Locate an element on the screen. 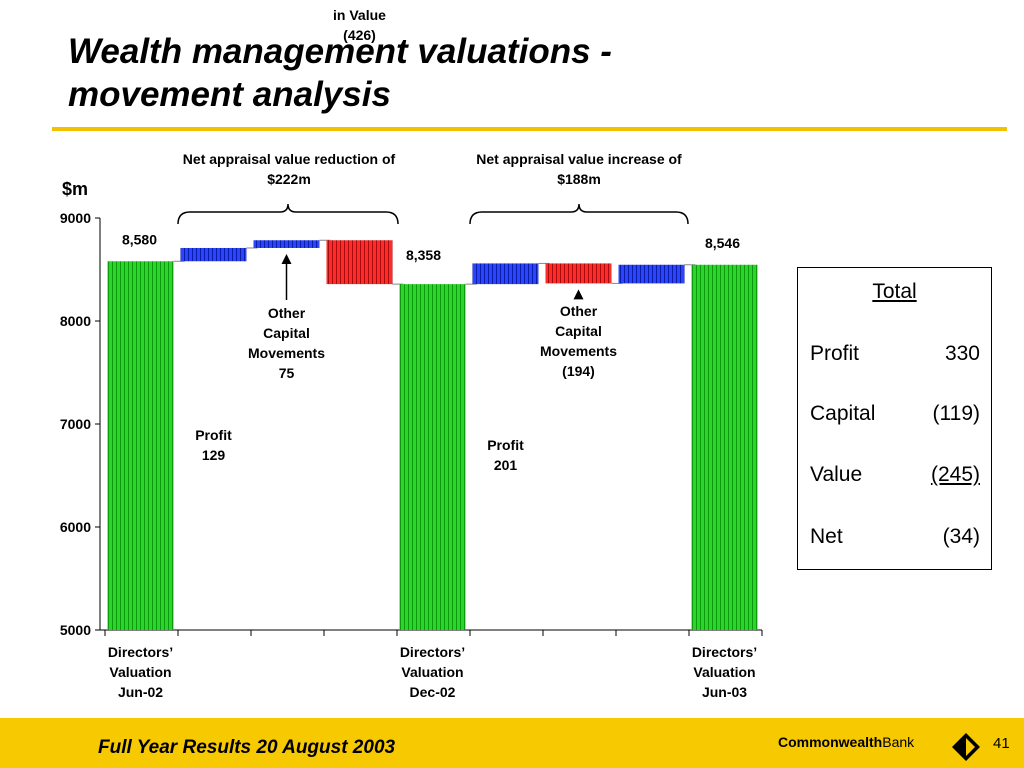 This screenshot has height=768, width=1024. footer-title: Full Year Results 20 August 2003 is located at coordinates (247, 747).